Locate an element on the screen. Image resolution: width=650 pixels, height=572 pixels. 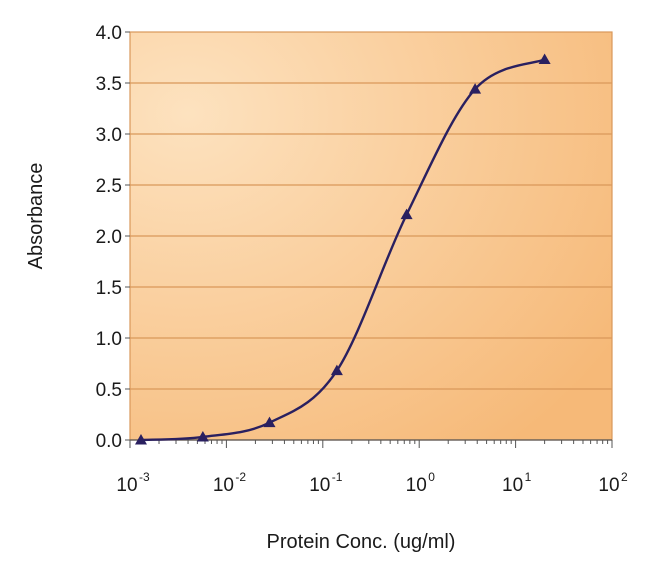
x-tick-exponent: 1 is located at coordinates (528, 477).